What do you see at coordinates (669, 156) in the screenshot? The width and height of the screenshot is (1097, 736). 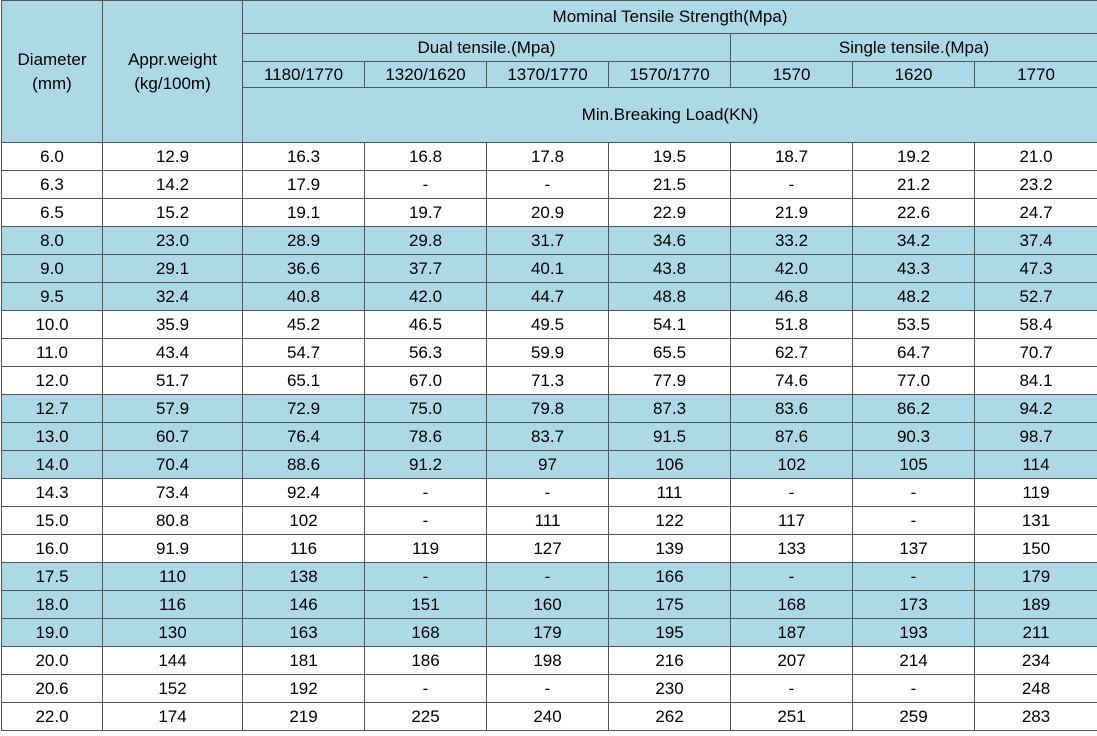 I see `breaking-load-cell: 19.5` at bounding box center [669, 156].